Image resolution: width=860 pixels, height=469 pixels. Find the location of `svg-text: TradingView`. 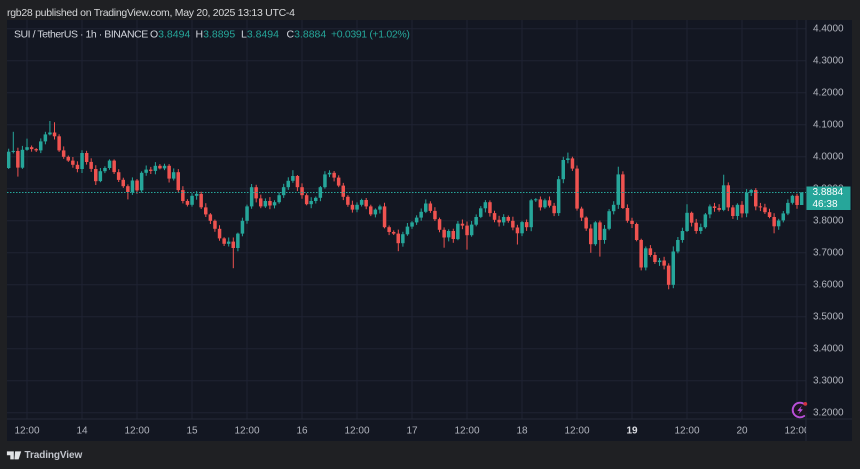

svg-text: TradingView is located at coordinates (54, 455).